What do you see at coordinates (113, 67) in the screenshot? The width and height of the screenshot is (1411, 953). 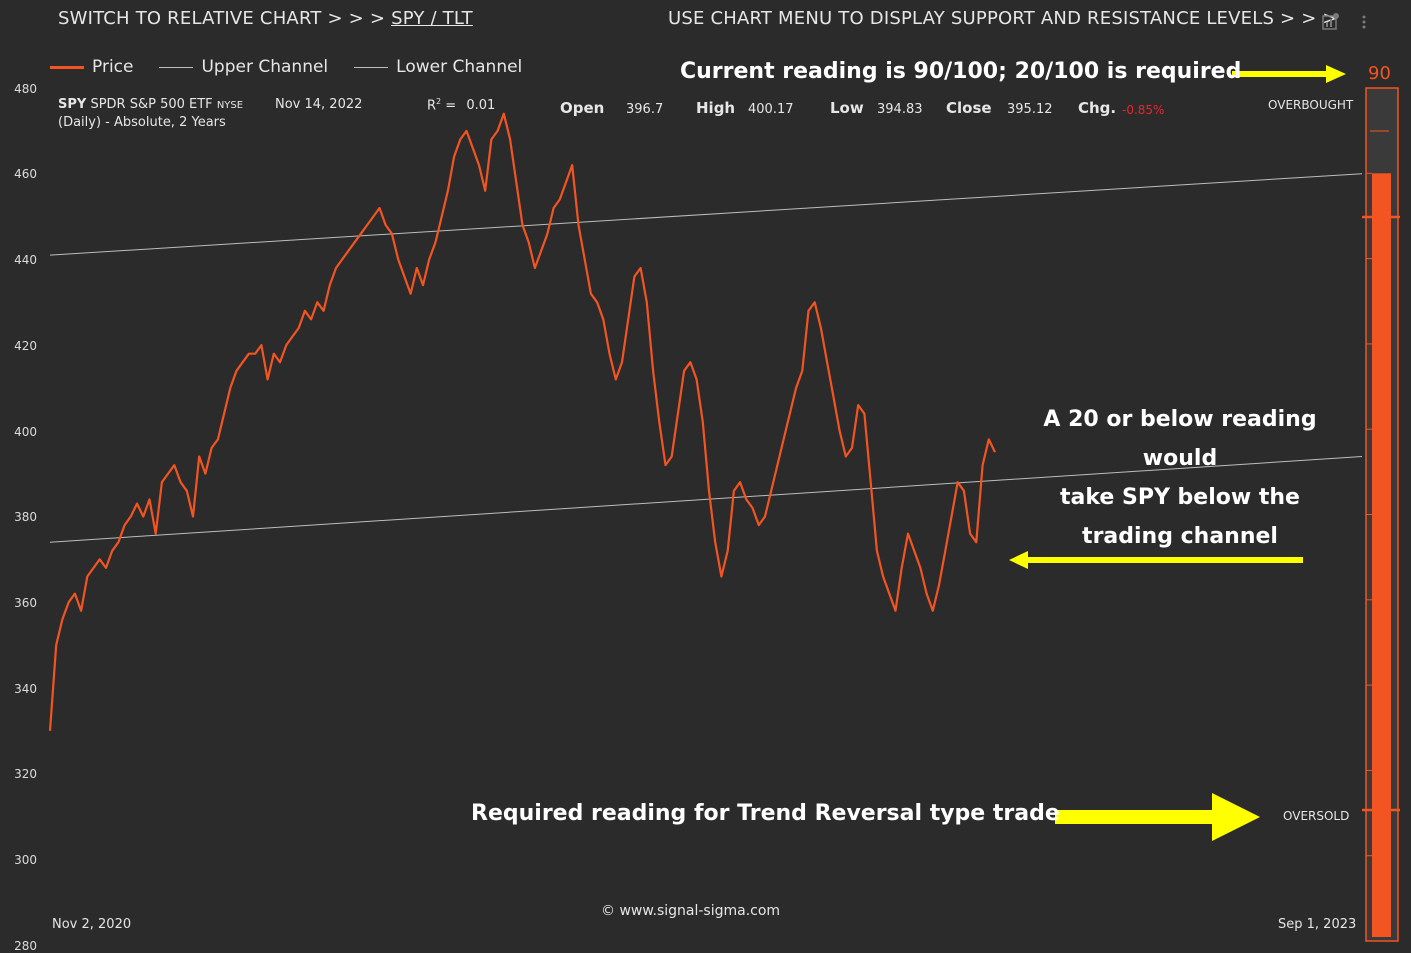 I see `legend-price-label: Price` at bounding box center [113, 67].